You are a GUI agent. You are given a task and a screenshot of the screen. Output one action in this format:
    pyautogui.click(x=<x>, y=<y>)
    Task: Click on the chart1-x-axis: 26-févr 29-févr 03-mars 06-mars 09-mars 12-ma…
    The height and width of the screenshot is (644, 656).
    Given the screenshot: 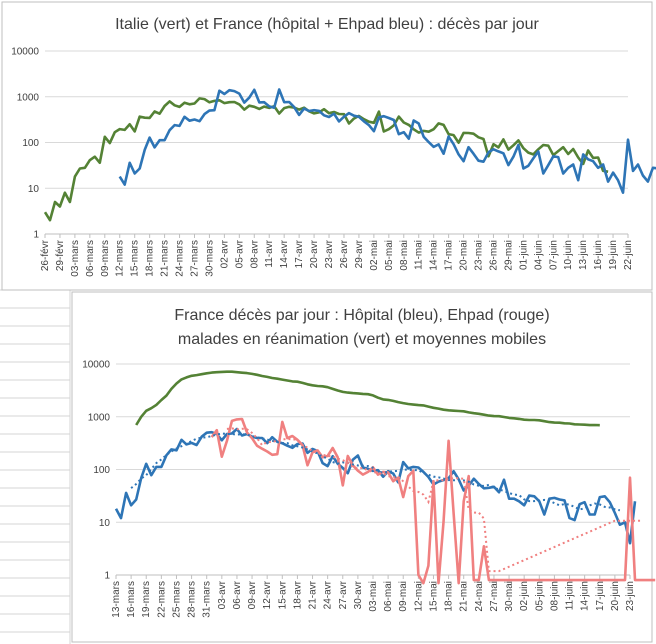 What is the action you would take?
    pyautogui.click(x=337, y=255)
    